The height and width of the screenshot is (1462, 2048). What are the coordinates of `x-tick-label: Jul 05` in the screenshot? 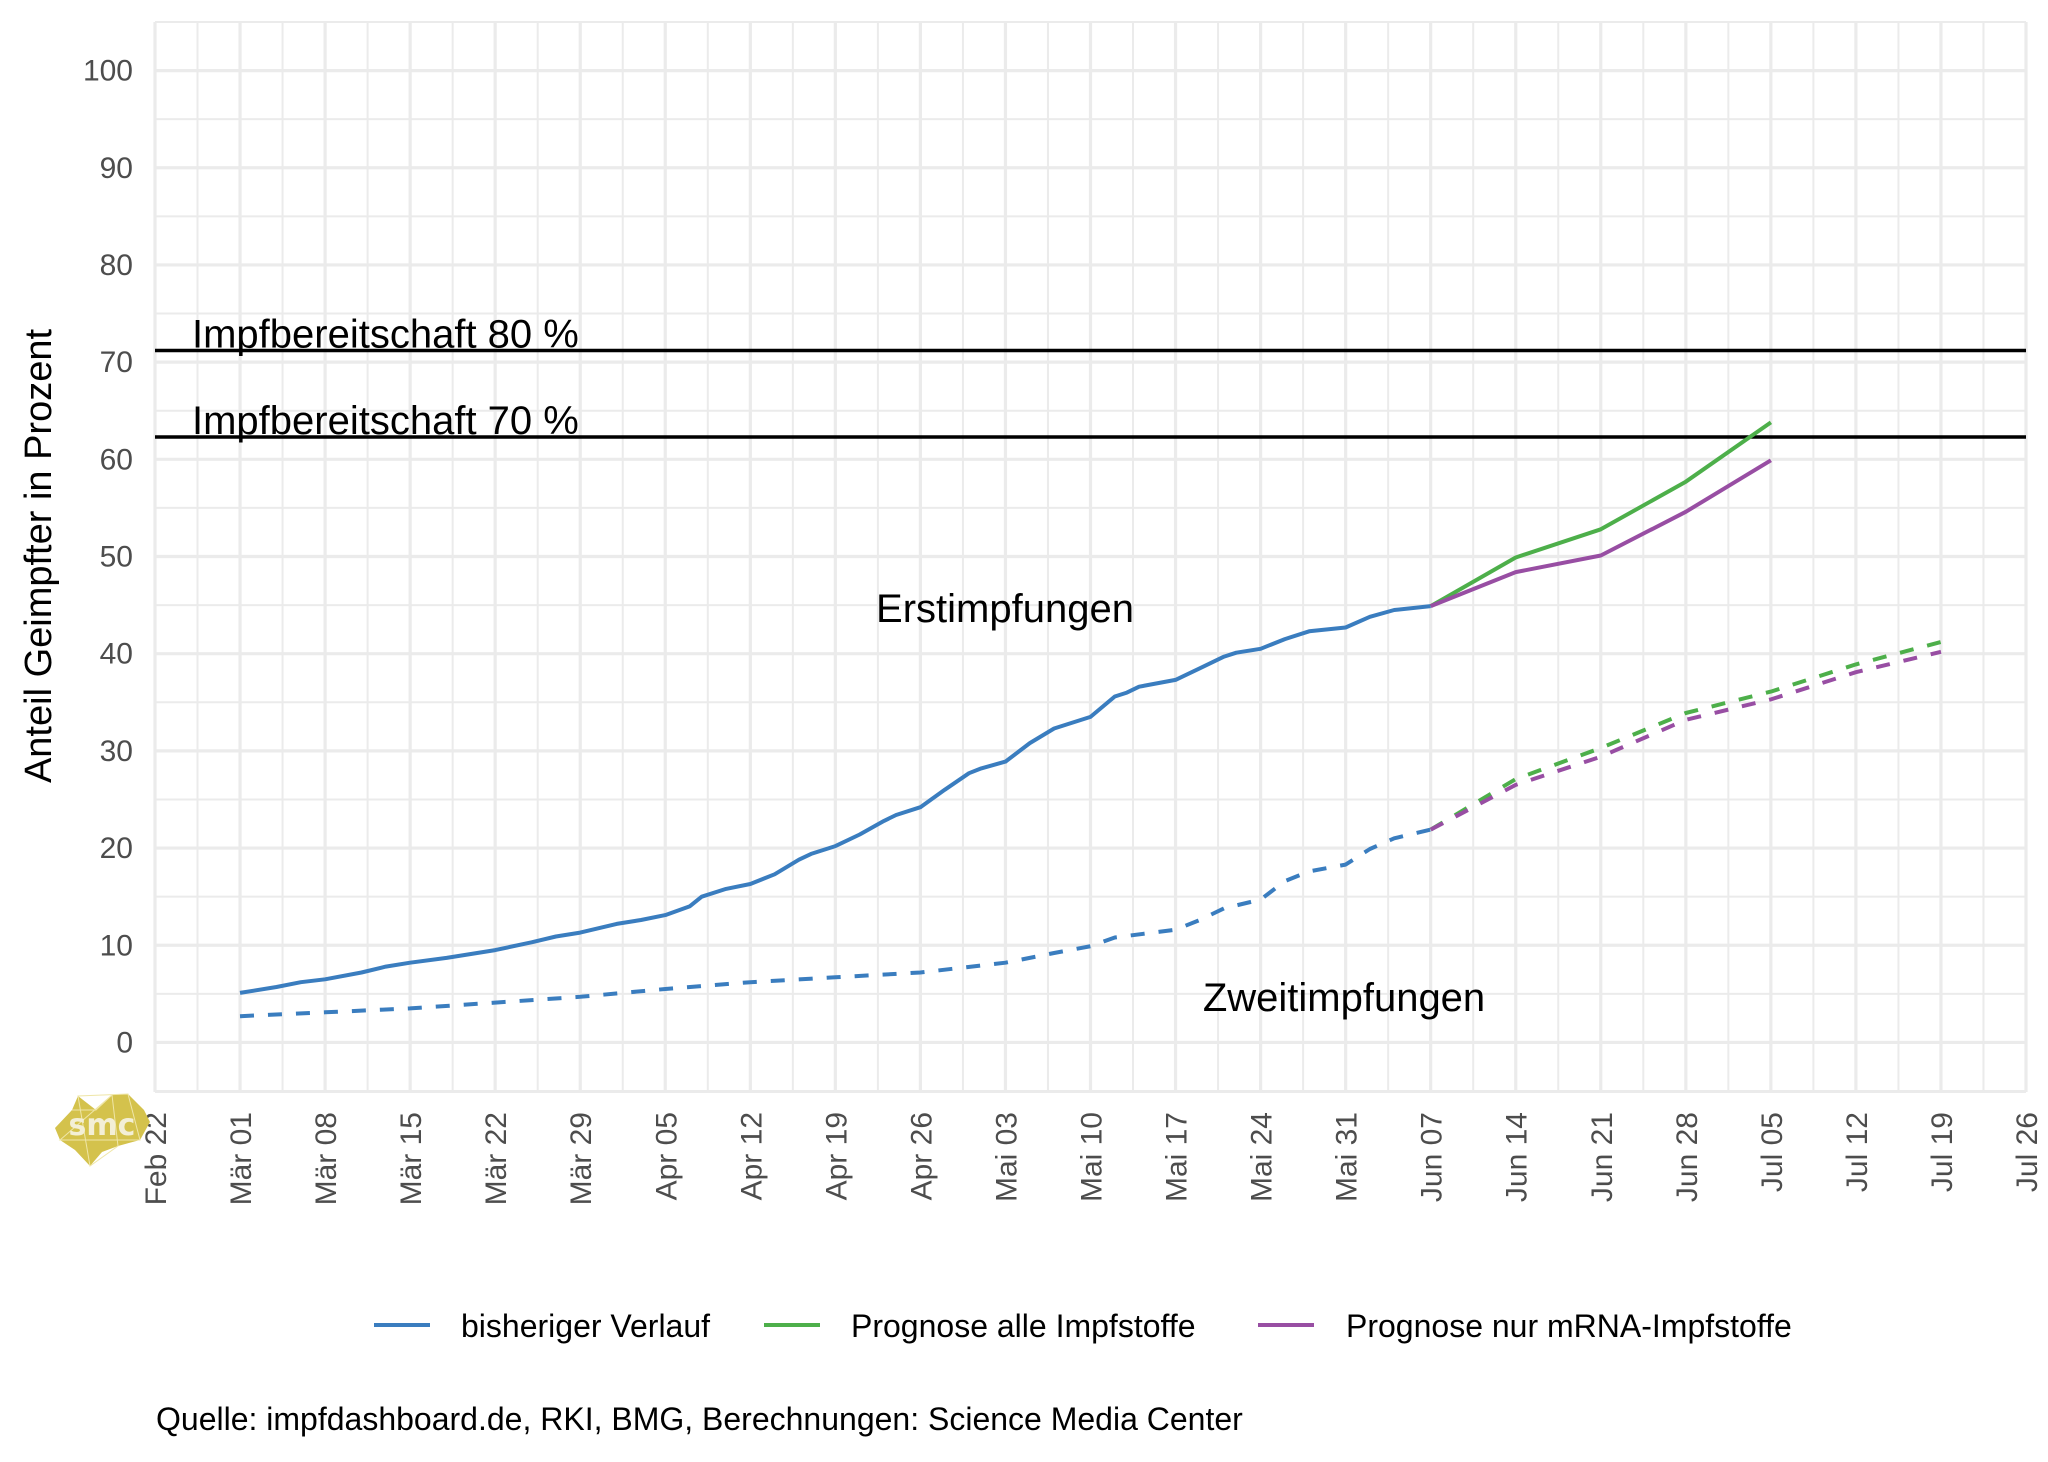 It's located at (1772, 1152).